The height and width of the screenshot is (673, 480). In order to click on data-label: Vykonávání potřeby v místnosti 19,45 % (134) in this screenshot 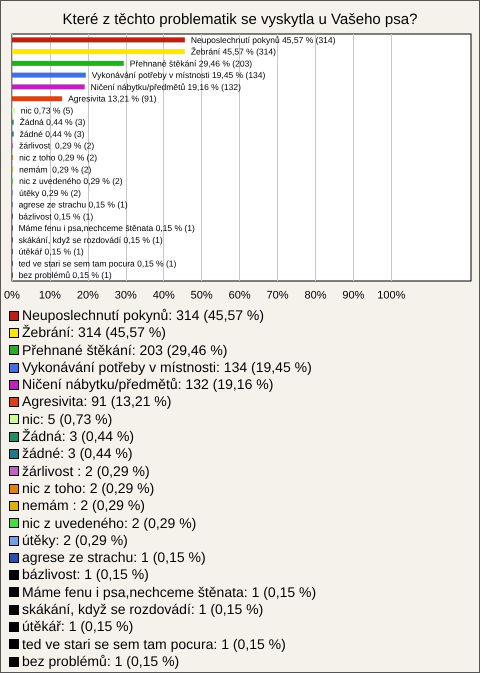, I will do `click(179, 75)`.